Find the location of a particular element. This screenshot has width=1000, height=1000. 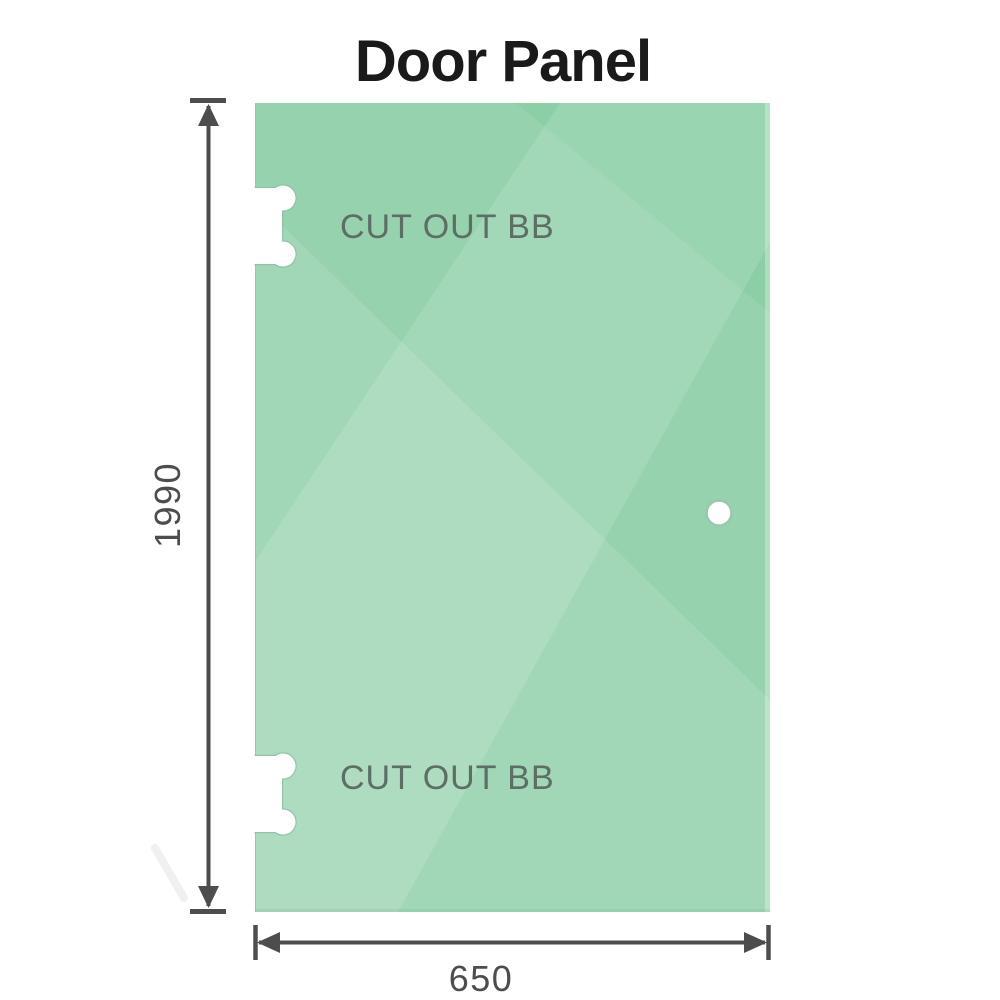

height-dimension: 1990 is located at coordinates (186, 506).